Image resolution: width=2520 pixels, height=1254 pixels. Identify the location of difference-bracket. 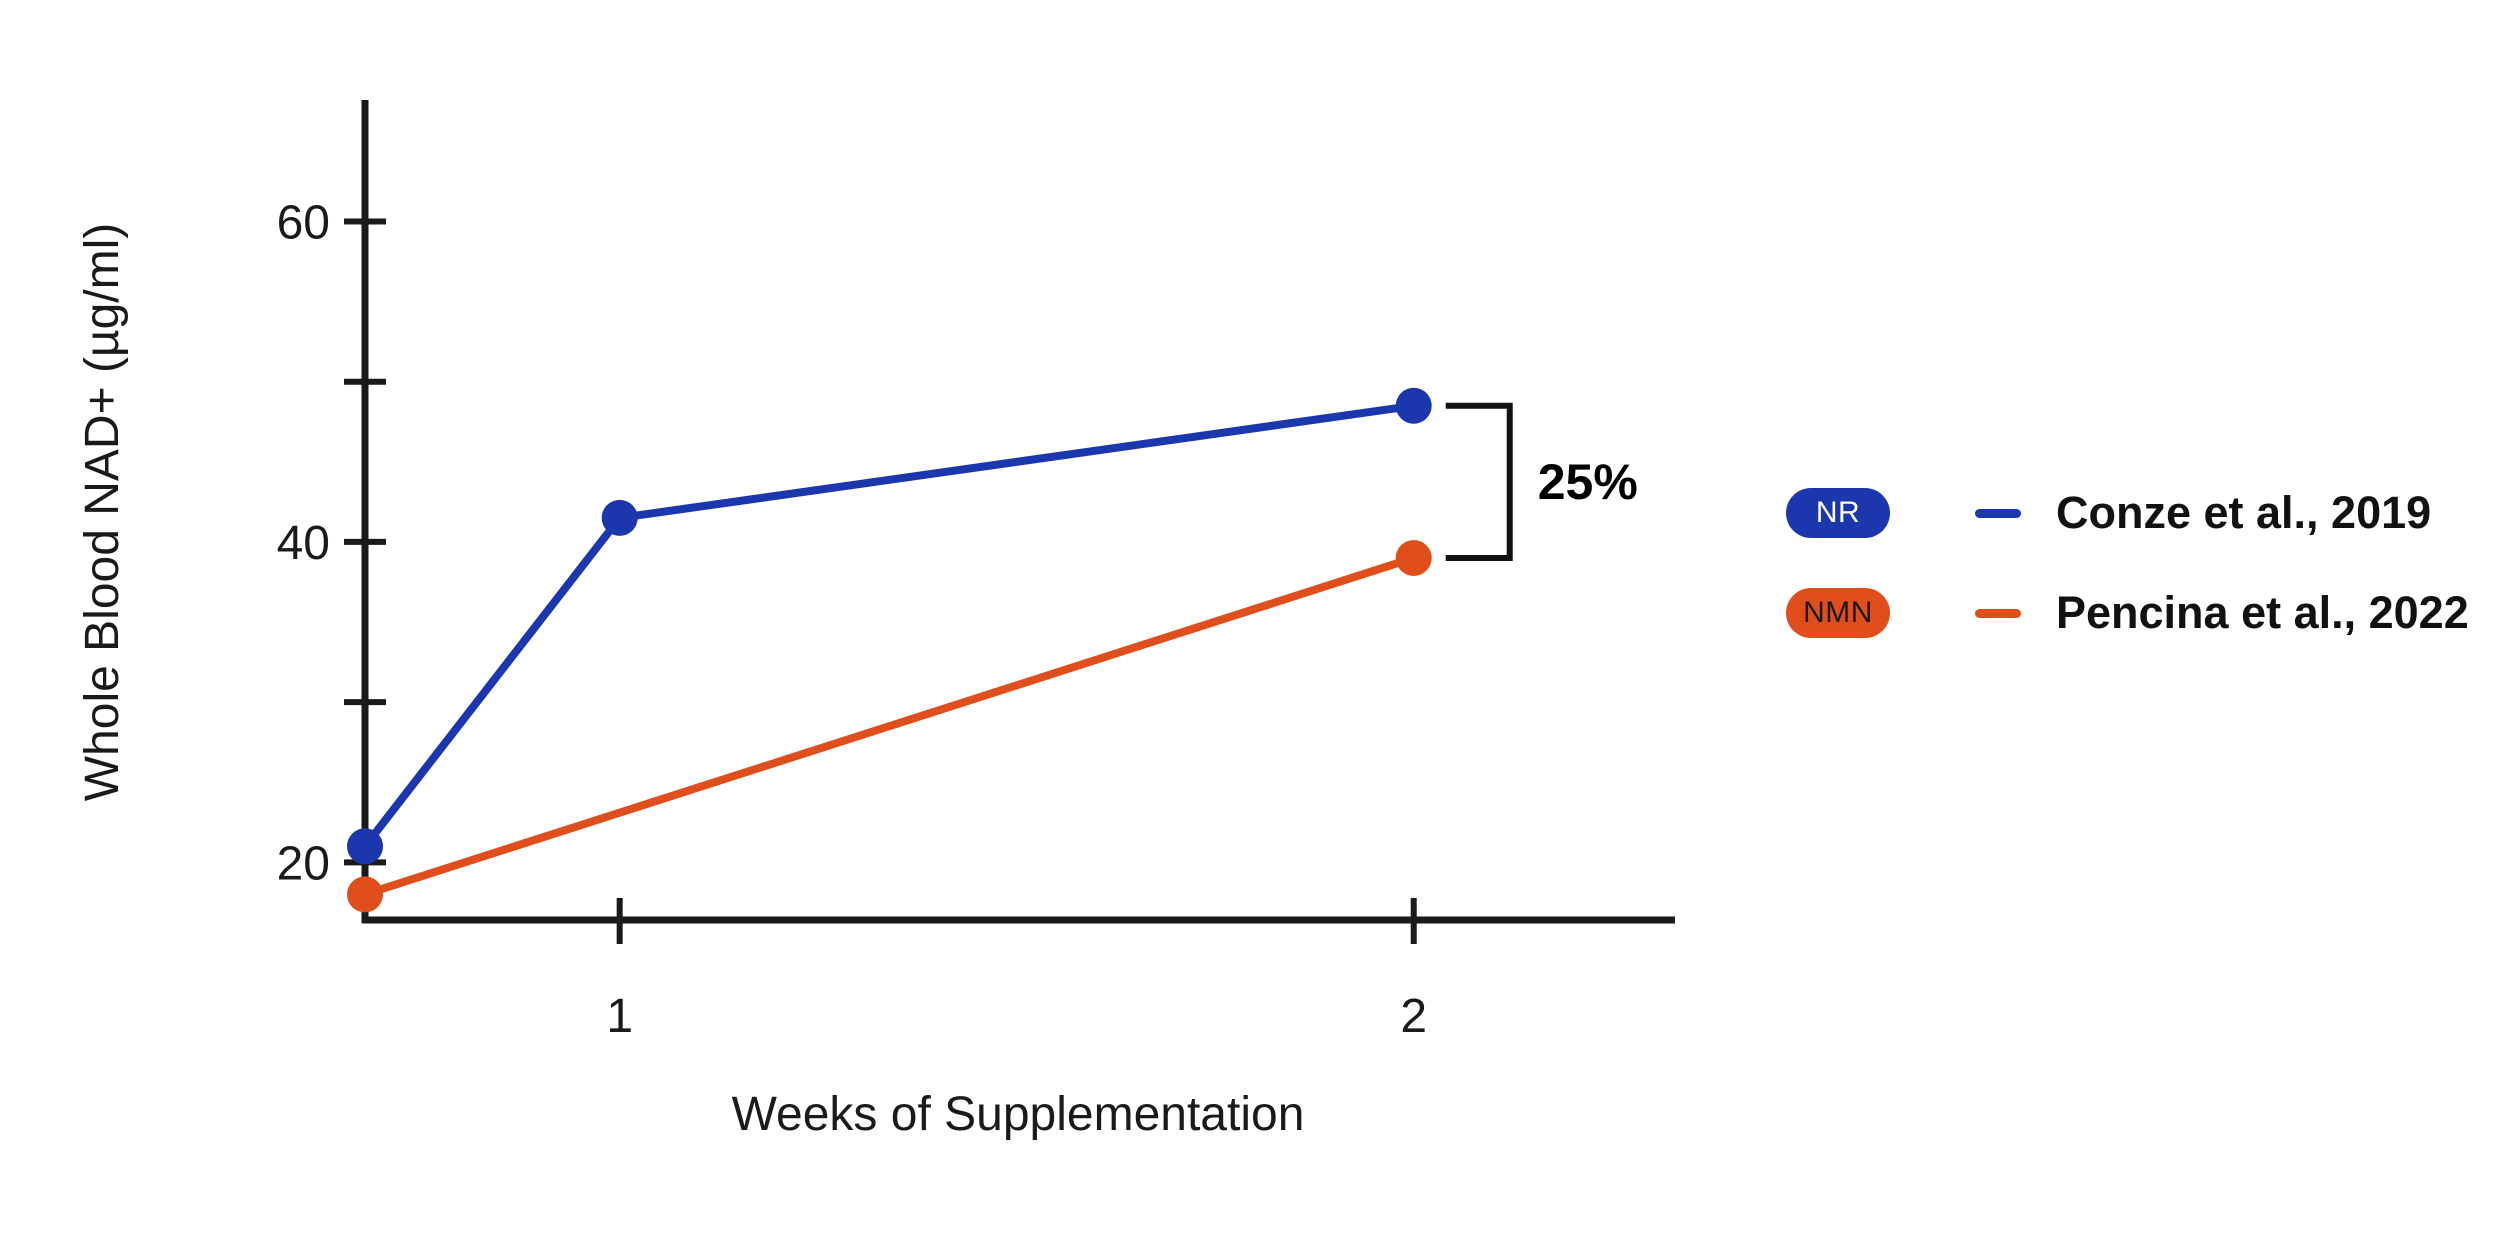
(1479, 481).